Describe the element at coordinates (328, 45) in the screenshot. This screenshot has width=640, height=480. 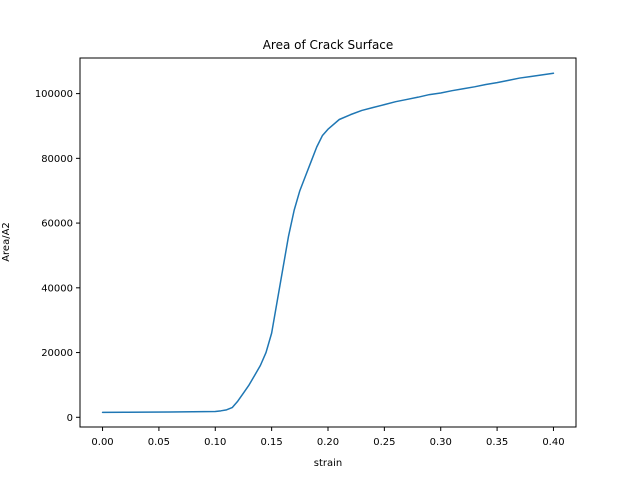
I see `chart-title: Area of Crack Surface` at that location.